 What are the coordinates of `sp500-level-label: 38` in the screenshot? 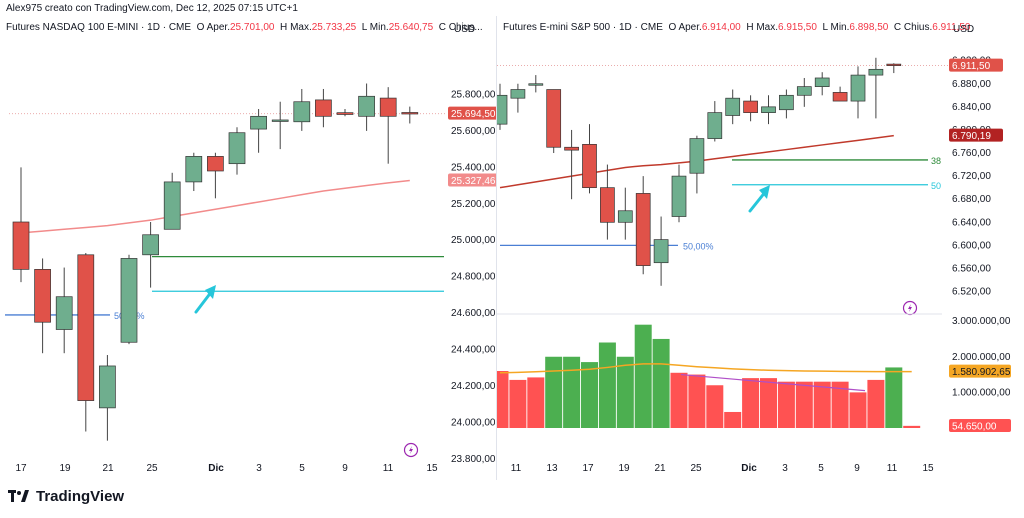 It's located at (936, 161).